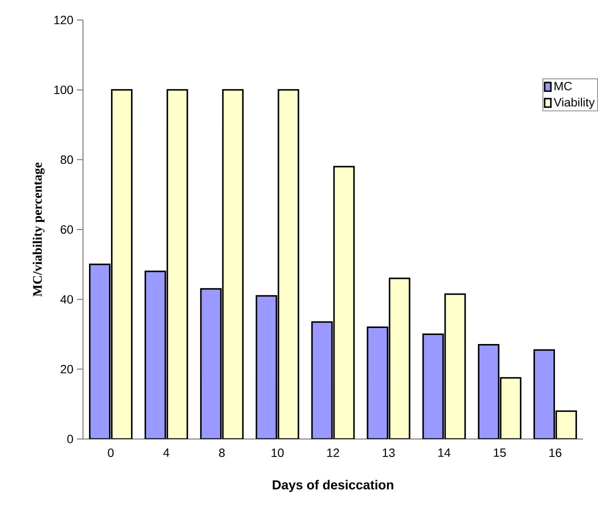 This screenshot has height=515, width=598. Describe the element at coordinates (111, 453) in the screenshot. I see `x-tick-label: 0` at that location.